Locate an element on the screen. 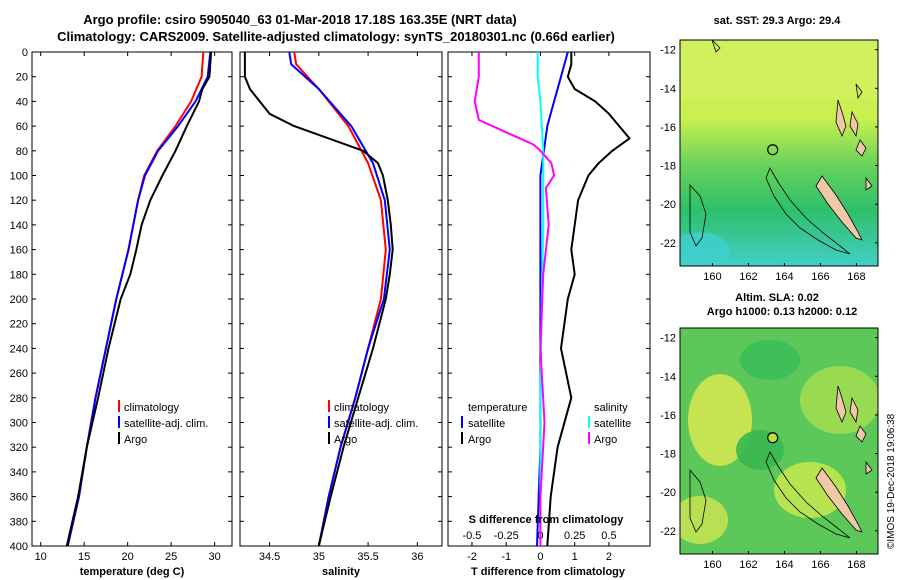  depth-tick-label: 0 is located at coordinates (25, 53).